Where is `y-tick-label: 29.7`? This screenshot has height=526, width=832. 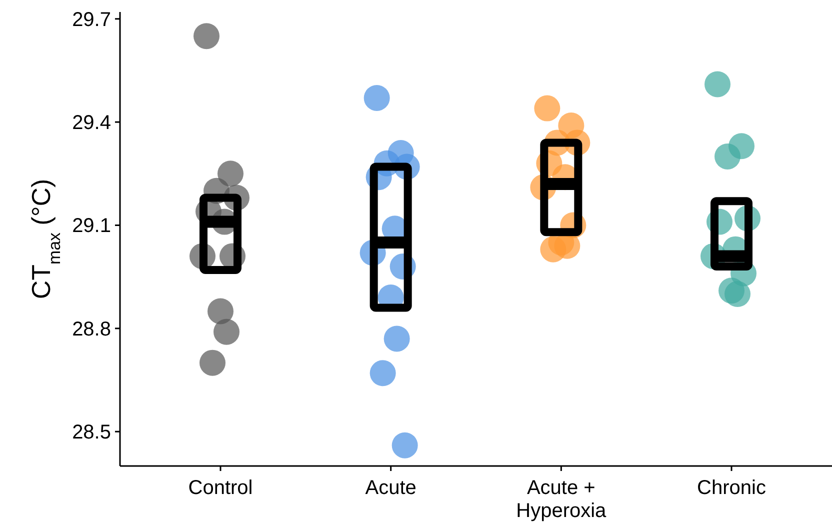 y-tick-label: 29.7 is located at coordinates (91, 19).